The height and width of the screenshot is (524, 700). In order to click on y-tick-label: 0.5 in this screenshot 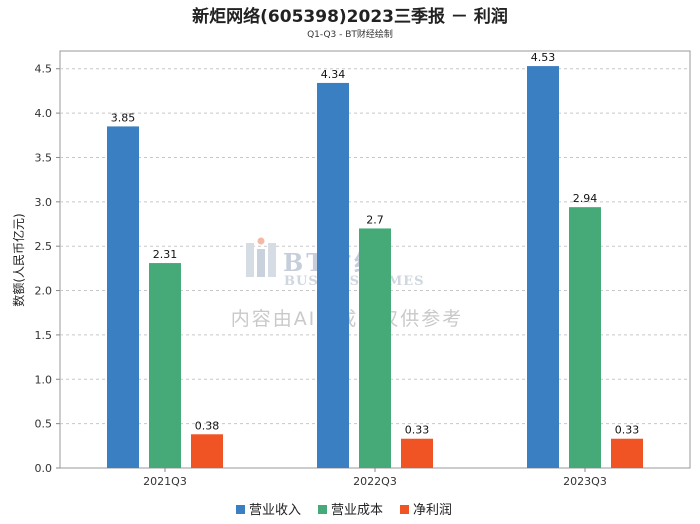, I will do `click(44, 424)`.